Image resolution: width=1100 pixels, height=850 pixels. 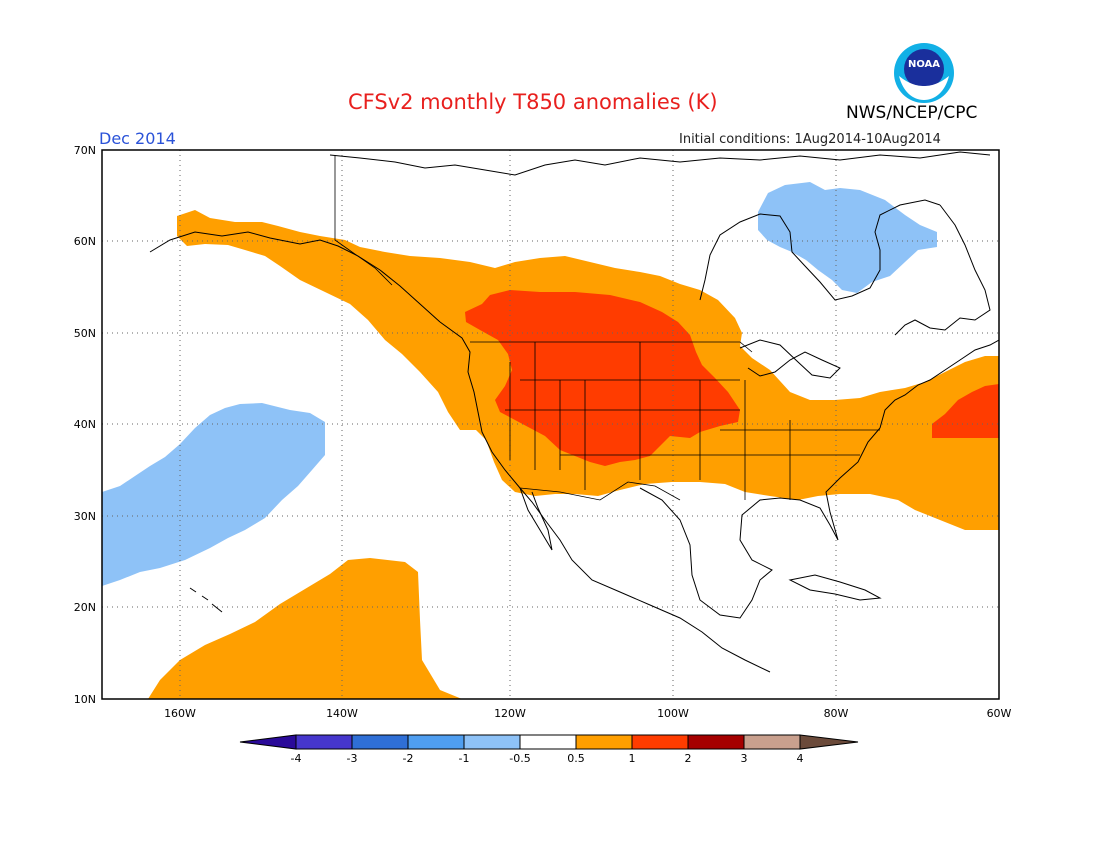 What do you see at coordinates (999, 713) in the screenshot?
I see `lon-label-60w: 60W` at bounding box center [999, 713].